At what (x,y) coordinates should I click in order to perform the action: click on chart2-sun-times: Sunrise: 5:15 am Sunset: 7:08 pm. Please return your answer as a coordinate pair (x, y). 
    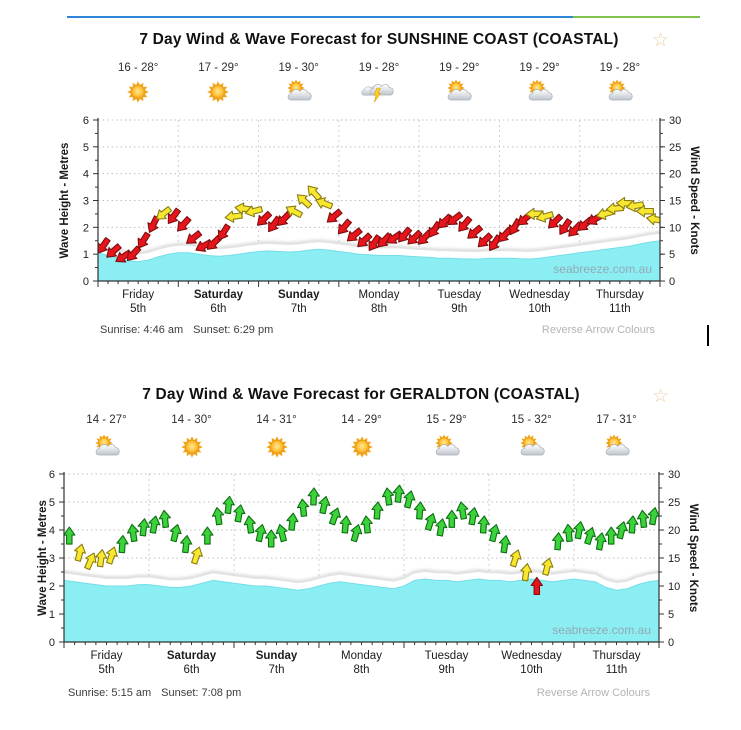
    Looking at the image, I should click on (159, 693).